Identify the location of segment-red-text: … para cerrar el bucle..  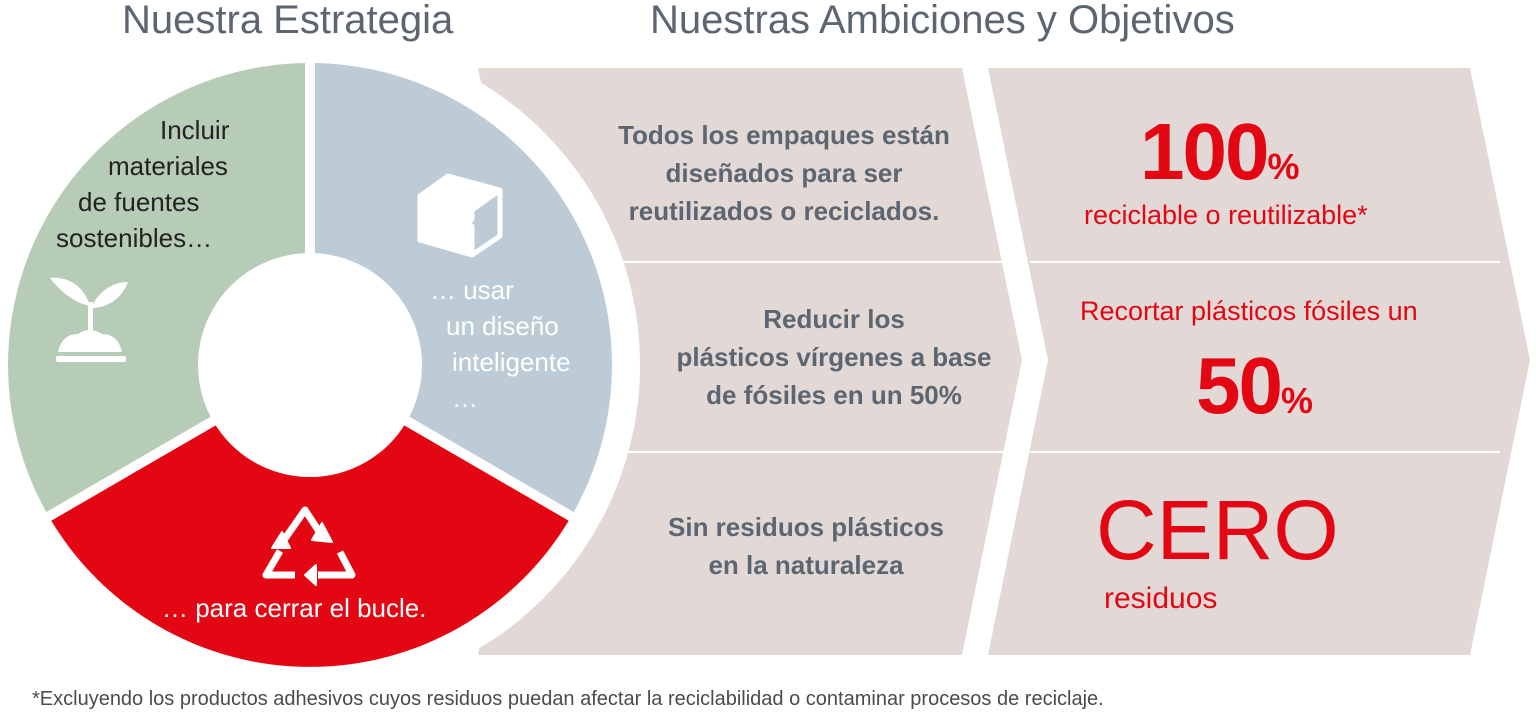
(294, 608).